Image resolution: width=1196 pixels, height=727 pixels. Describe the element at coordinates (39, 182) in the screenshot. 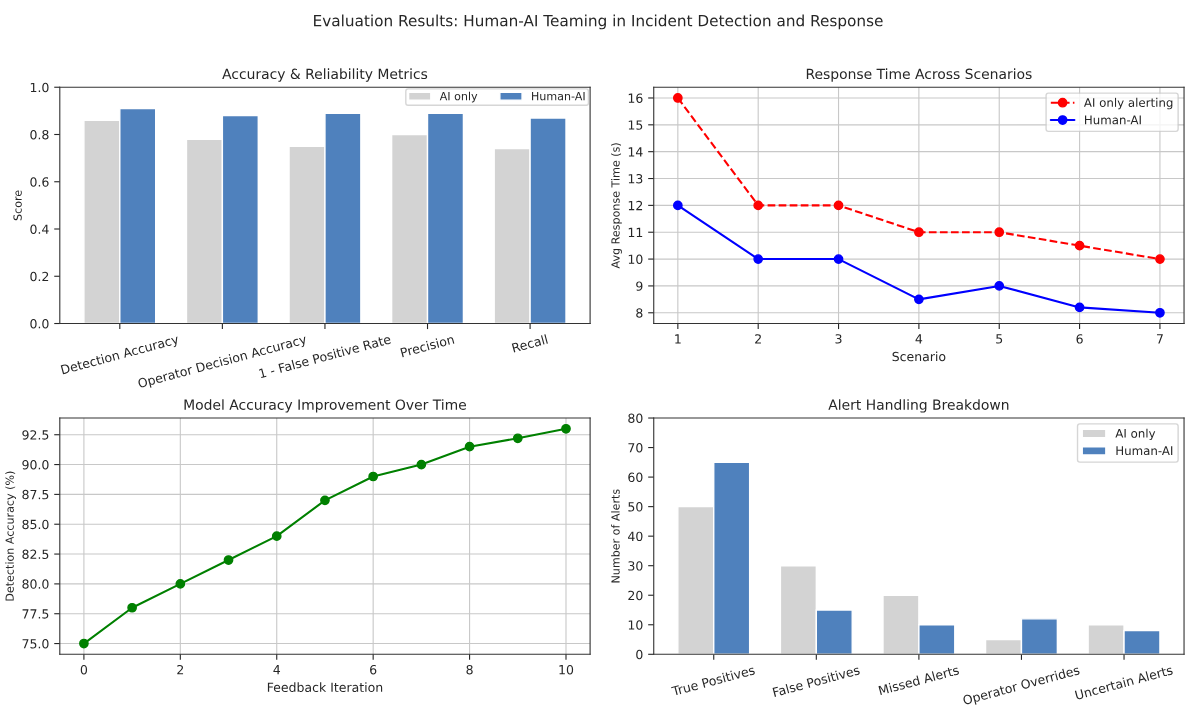

I see `y-tick-label: 0.6` at that location.